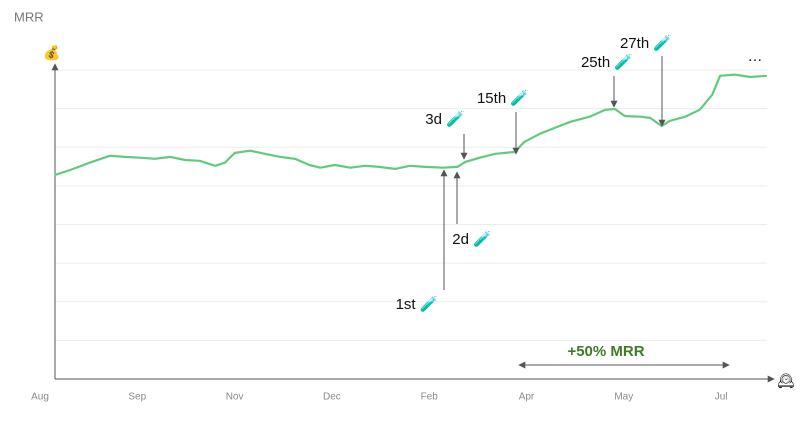 Image resolution: width=800 pixels, height=425 pixels. I want to click on x-tick-label: Apr, so click(527, 397).